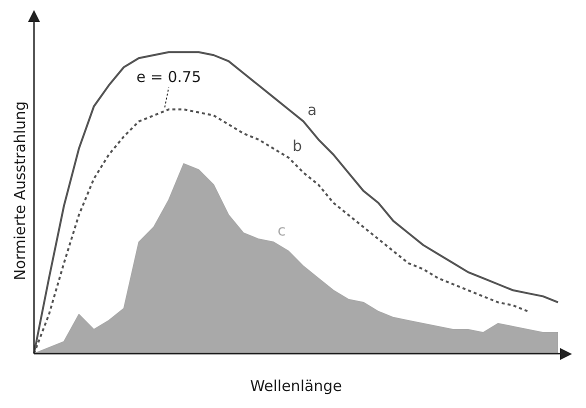  What do you see at coordinates (297, 146) in the screenshot?
I see `series-label: b` at bounding box center [297, 146].